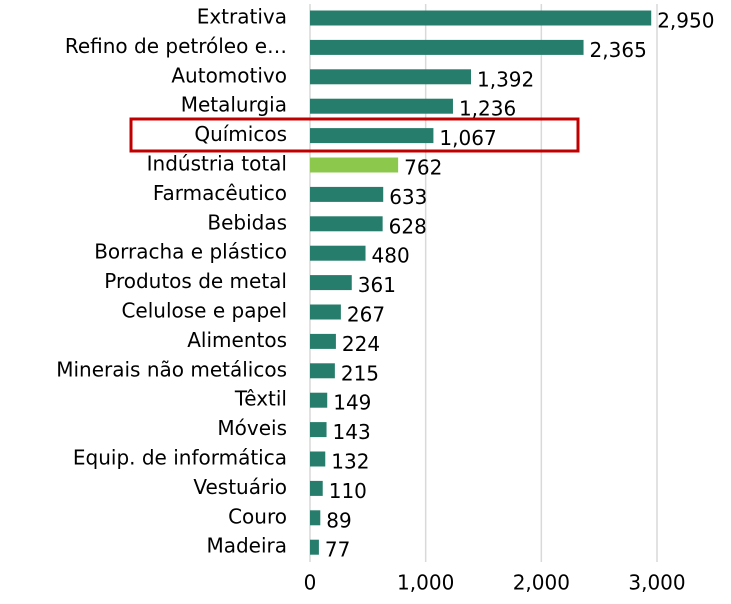  Describe the element at coordinates (229, 75) in the screenshot. I see `y-tick-label: Automotivo` at that location.